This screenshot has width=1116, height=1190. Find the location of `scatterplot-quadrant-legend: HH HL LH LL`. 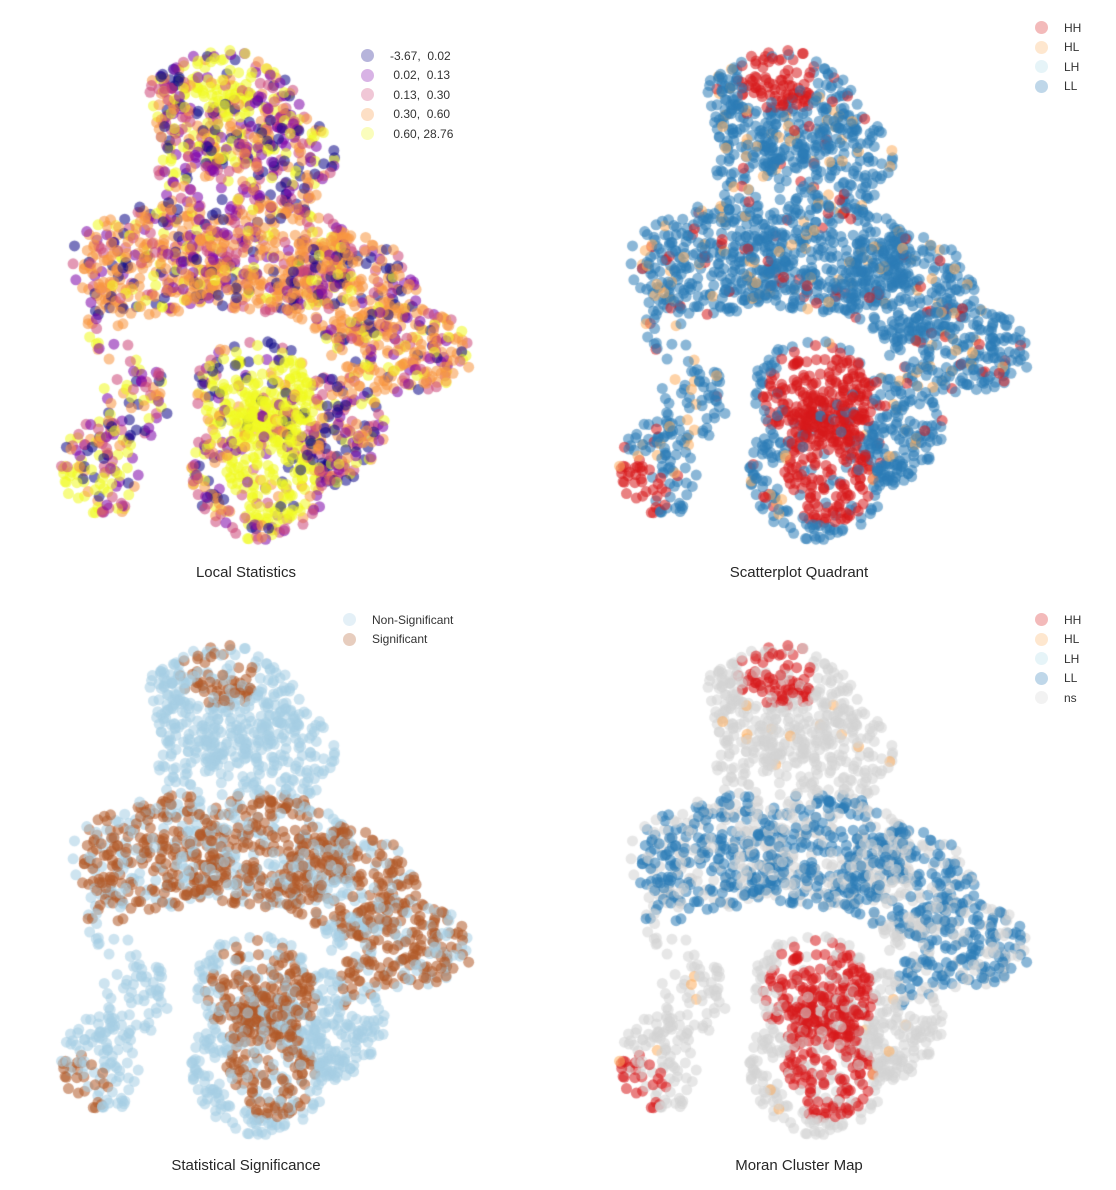

scatterplot-quadrant-legend: HH HL LH LL is located at coordinates (1058, 57).